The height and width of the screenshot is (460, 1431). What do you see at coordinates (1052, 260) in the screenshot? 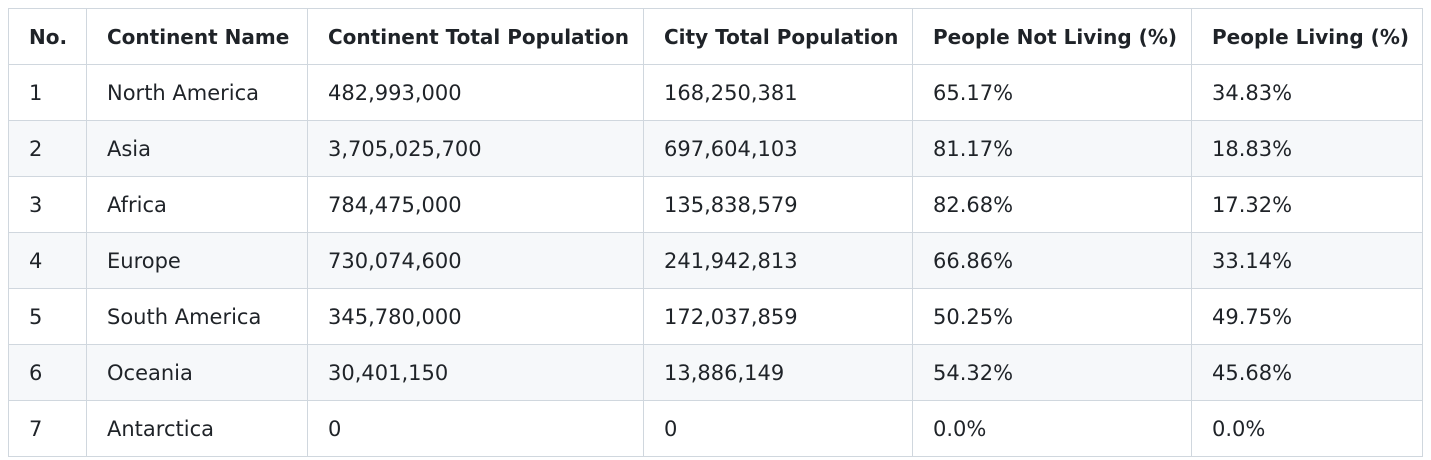
I see `cell-people-not-living: 66.86%` at bounding box center [1052, 260].